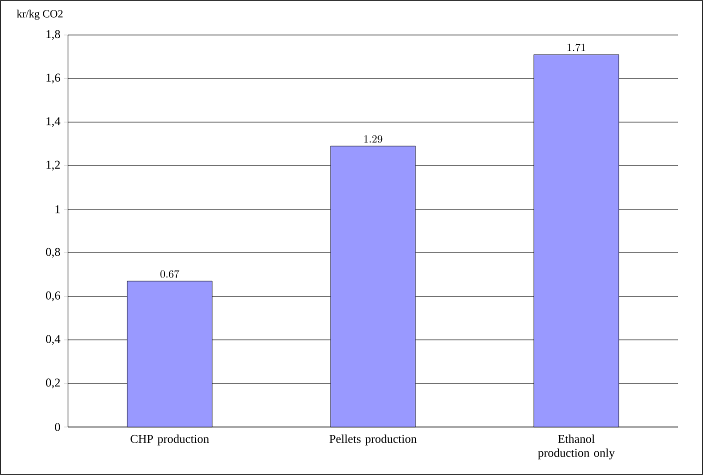  I want to click on data-label: 1 .71, so click(577, 48).